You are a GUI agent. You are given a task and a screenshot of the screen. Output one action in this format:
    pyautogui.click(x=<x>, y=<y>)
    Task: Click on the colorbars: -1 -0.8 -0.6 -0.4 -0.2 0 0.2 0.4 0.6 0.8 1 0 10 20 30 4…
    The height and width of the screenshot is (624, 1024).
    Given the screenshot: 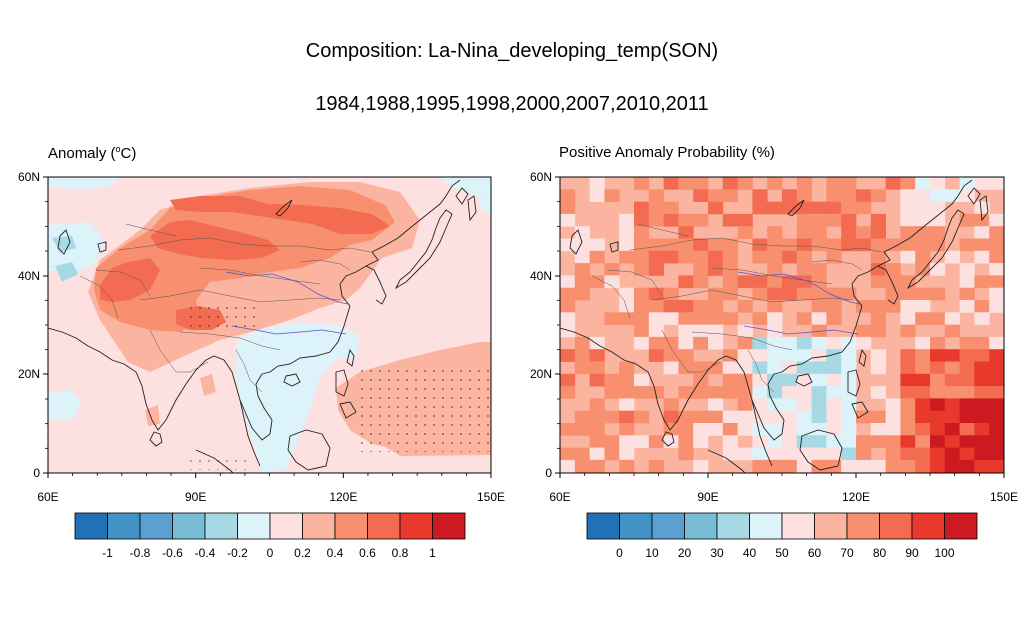 What is the action you would take?
    pyautogui.click(x=526, y=536)
    